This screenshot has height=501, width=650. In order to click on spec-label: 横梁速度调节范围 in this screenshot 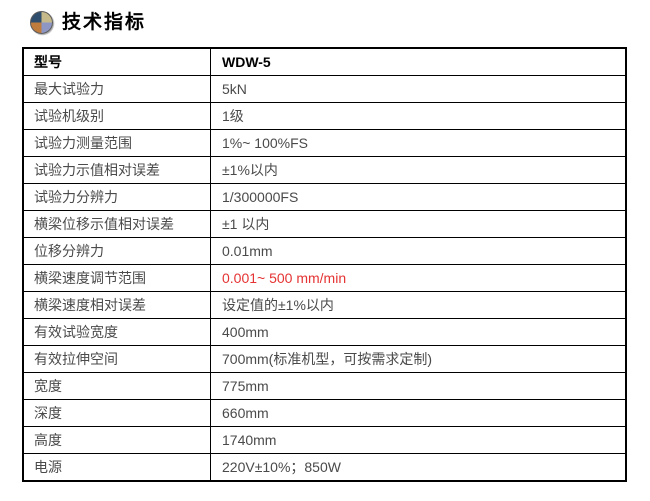, I will do `click(116, 278)`.